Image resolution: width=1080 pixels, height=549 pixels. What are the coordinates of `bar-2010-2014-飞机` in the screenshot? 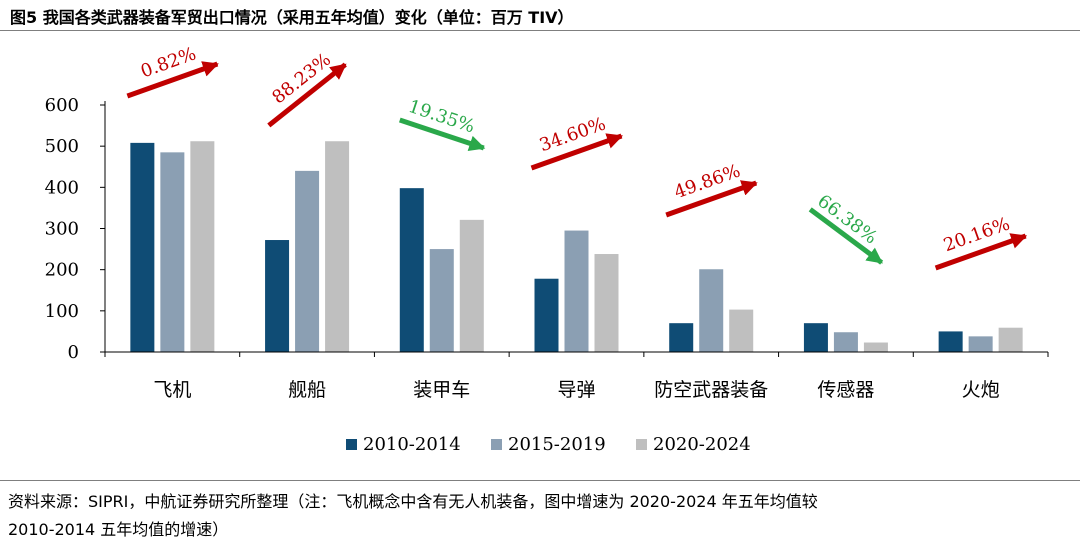 It's located at (142, 247).